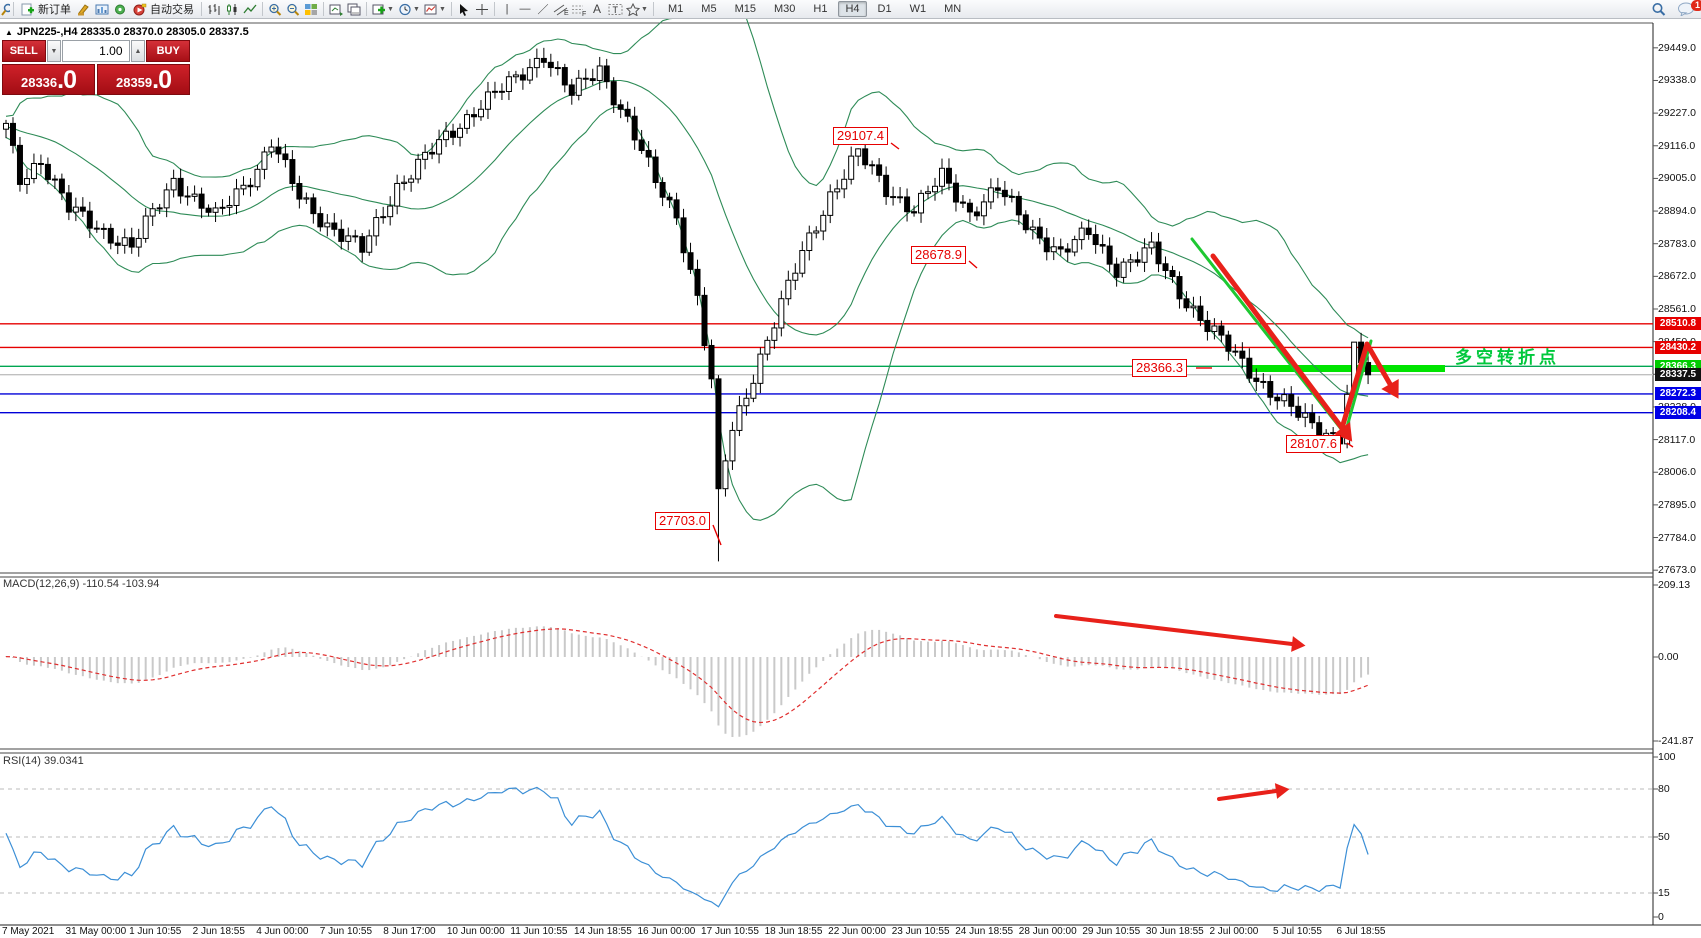 The width and height of the screenshot is (1701, 938). What do you see at coordinates (143, 79) in the screenshot?
I see `buy-price: 28359.0` at bounding box center [143, 79].